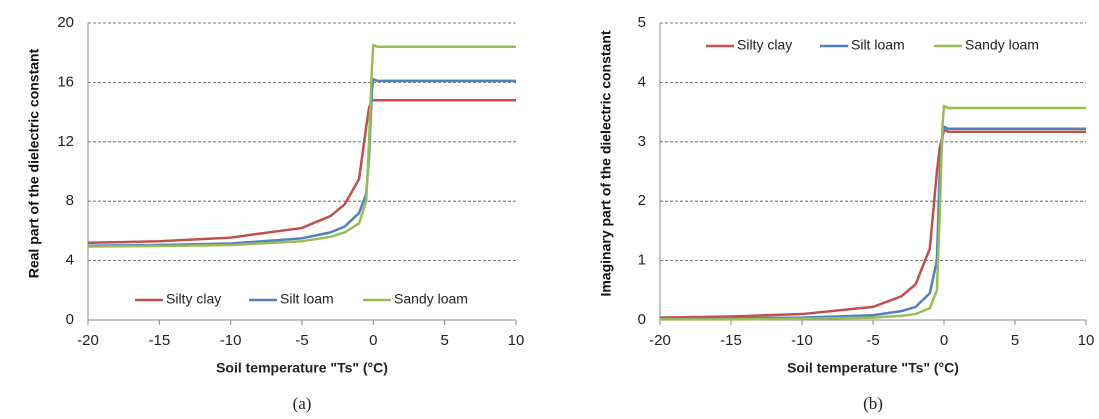  What do you see at coordinates (873, 403) in the screenshot?
I see `caption: (b)` at bounding box center [873, 403].